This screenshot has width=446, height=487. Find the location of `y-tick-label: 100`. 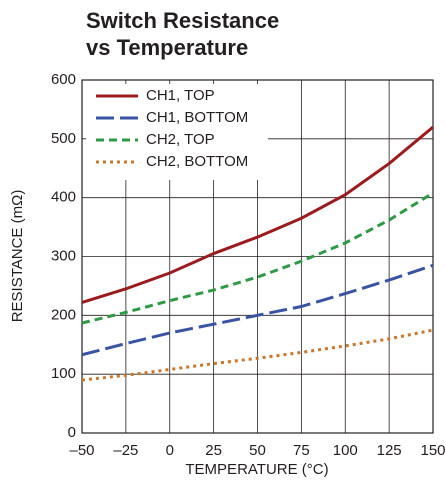

y-tick-label: 100 is located at coordinates (63, 373).